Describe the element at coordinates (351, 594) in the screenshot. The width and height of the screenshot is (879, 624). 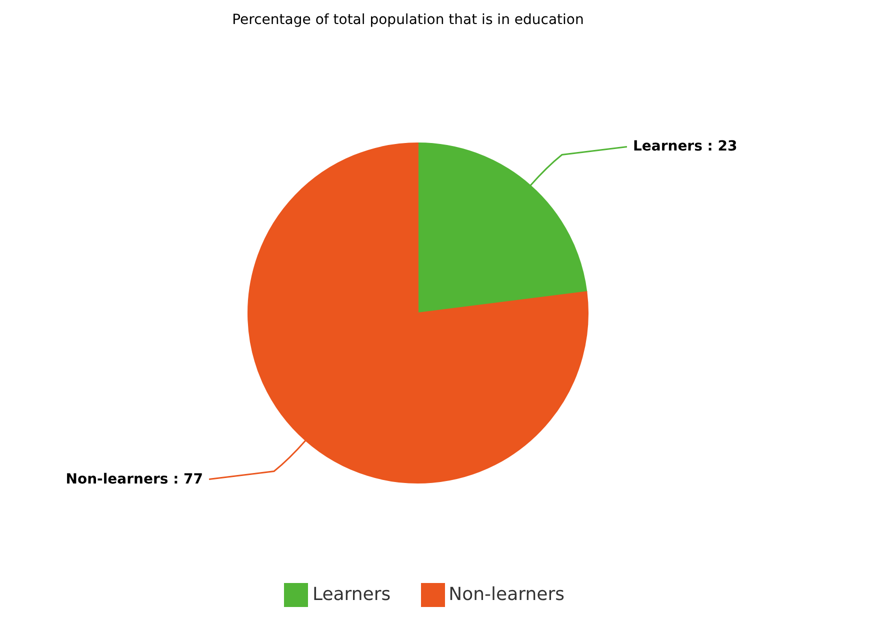
I see `legend-label: Learners` at that location.